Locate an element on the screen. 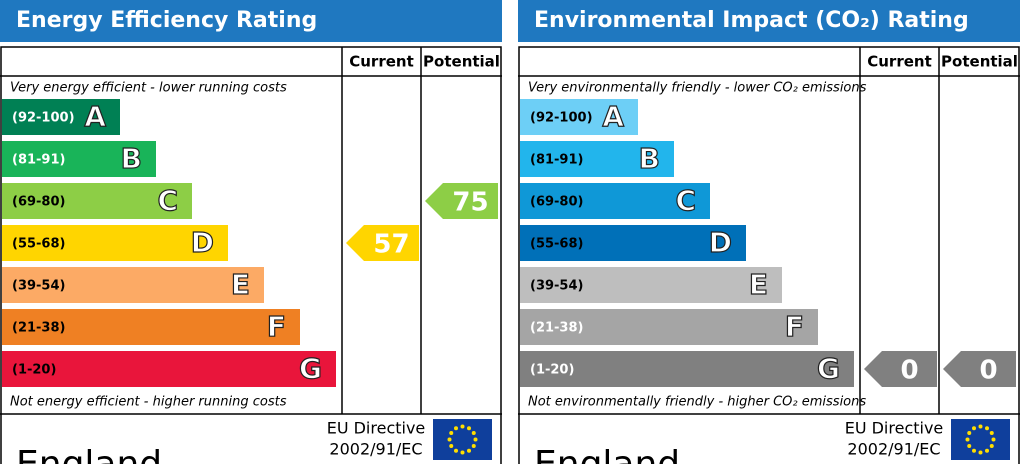  current-value: 57 is located at coordinates (391, 245).